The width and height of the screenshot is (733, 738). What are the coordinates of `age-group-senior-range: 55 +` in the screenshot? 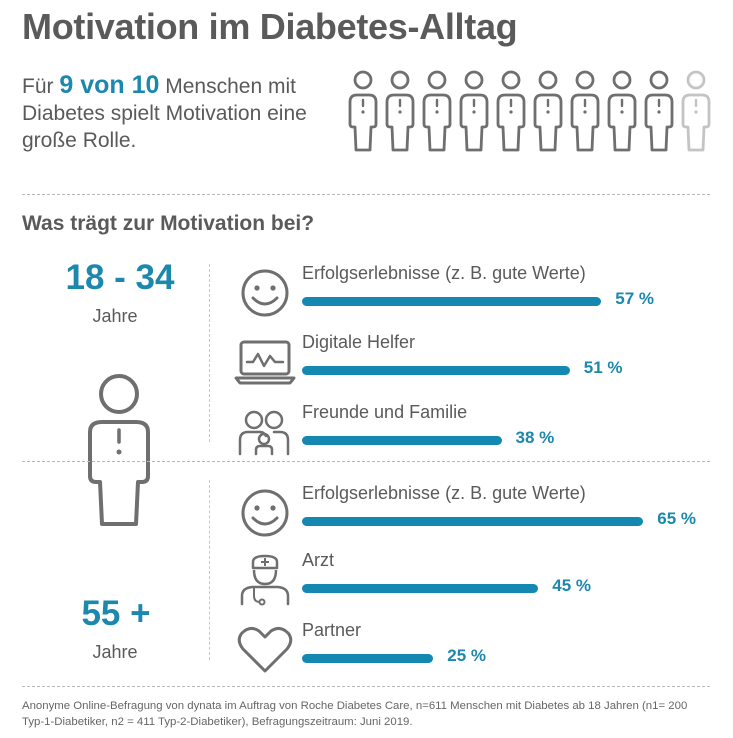 It's located at (116, 613).